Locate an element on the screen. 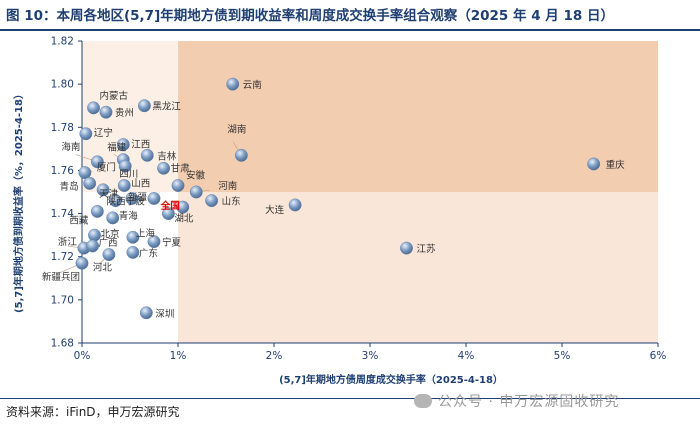 This screenshot has width=700, height=428. point-西藏 is located at coordinates (97, 211).